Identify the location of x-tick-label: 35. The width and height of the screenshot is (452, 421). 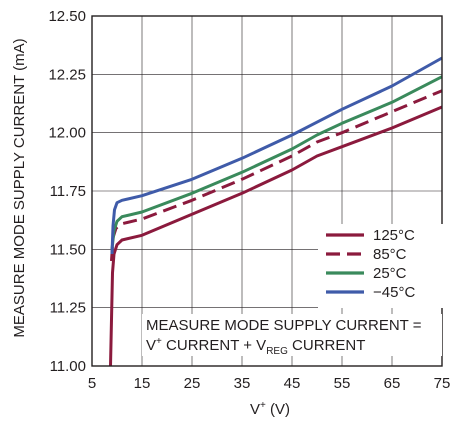
(242, 383).